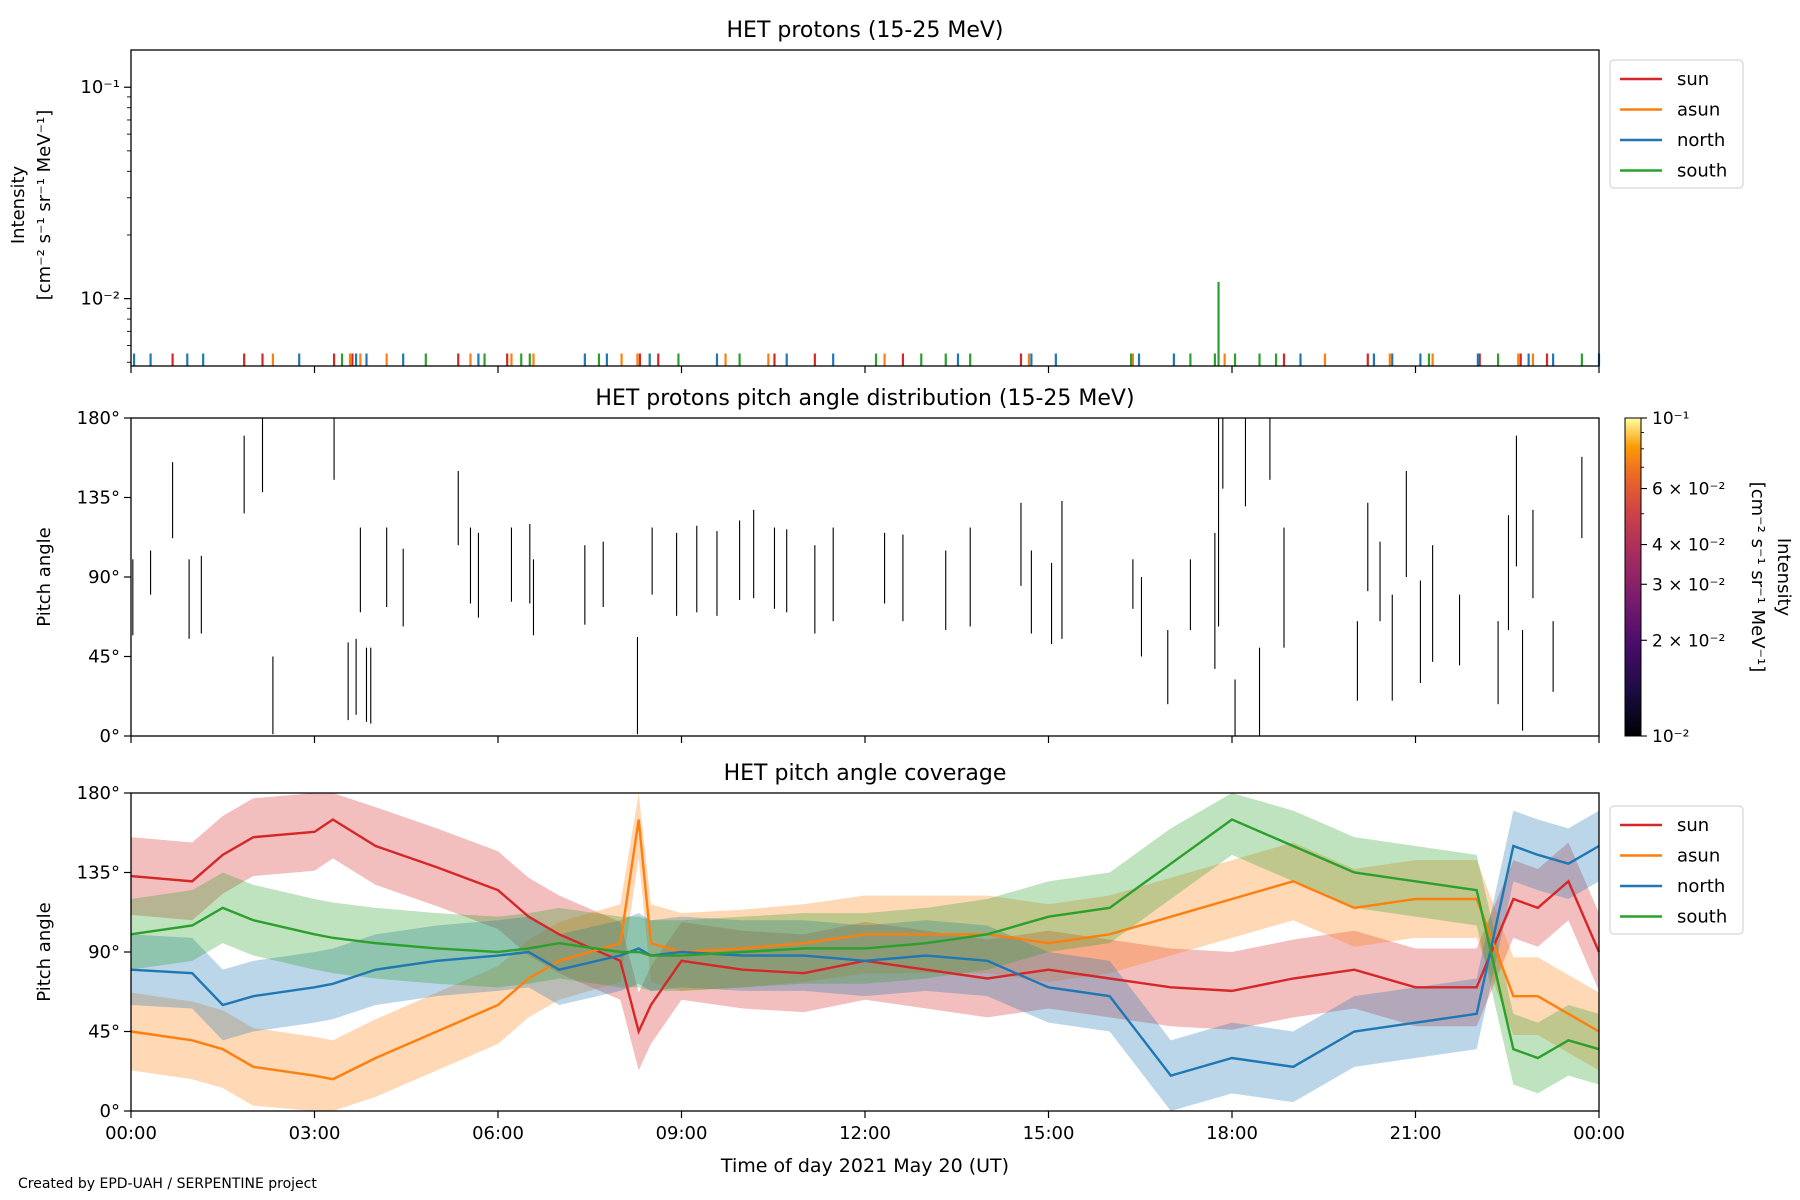 The image size is (1800, 1200). What do you see at coordinates (865, 1133) in the screenshot?
I see `x-tick-label: 12:00` at bounding box center [865, 1133].